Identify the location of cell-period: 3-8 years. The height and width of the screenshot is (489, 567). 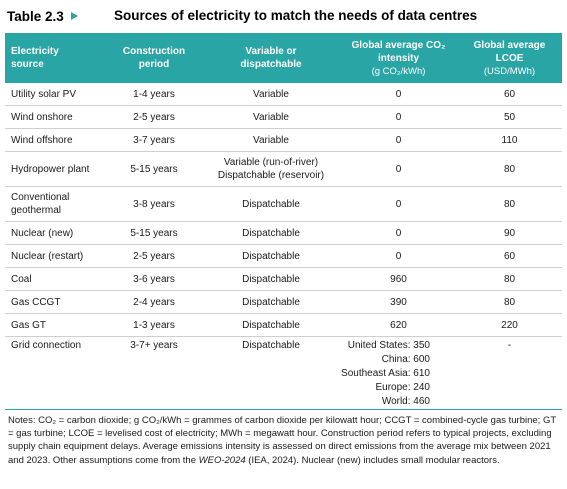
(154, 204).